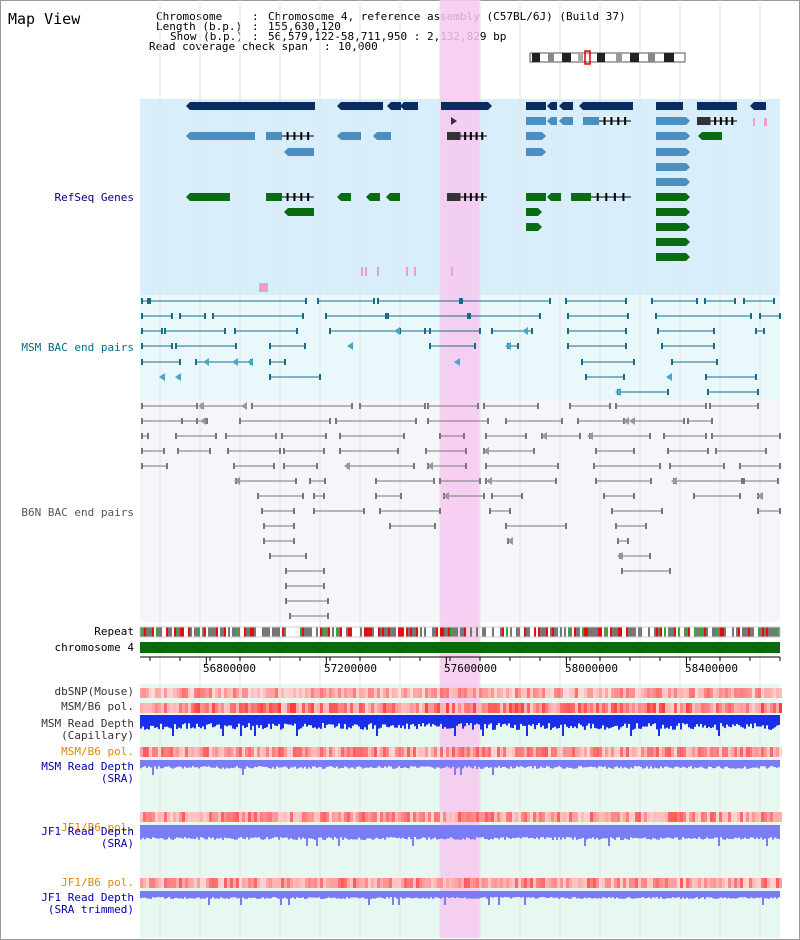 The width and height of the screenshot is (800, 940). What do you see at coordinates (671, 257) in the screenshot?
I see `refseq-gene` at bounding box center [671, 257].